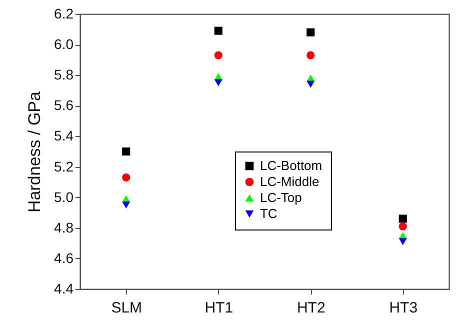 The width and height of the screenshot is (462, 323). I want to click on y-tick-label: 4.6, so click(64, 258).